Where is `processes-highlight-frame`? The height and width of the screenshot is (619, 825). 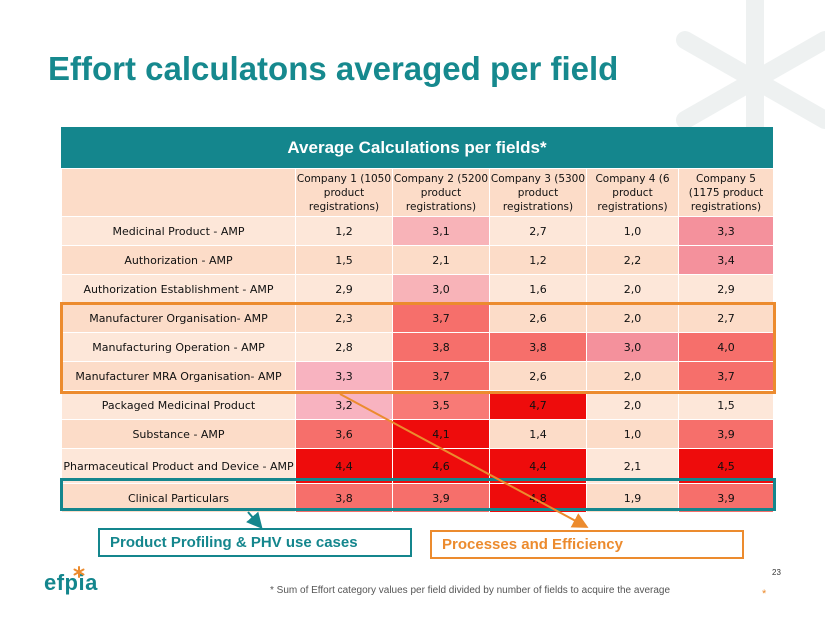 processes-highlight-frame is located at coordinates (418, 348).